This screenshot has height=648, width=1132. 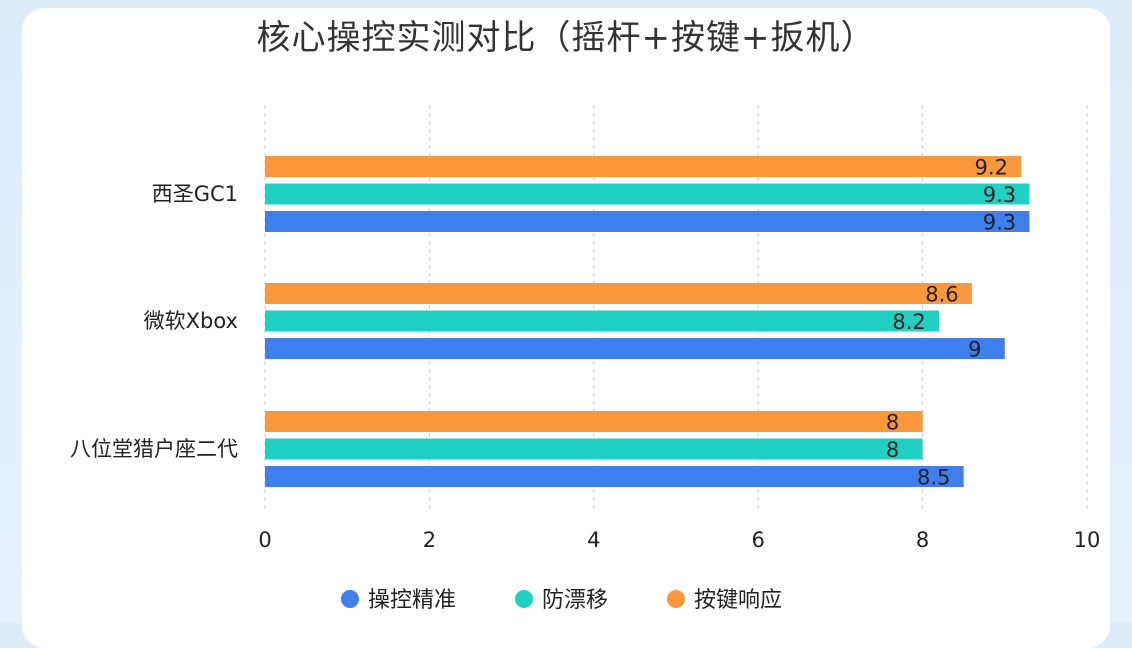 I want to click on x-tick-label: 10, so click(x=1087, y=540).